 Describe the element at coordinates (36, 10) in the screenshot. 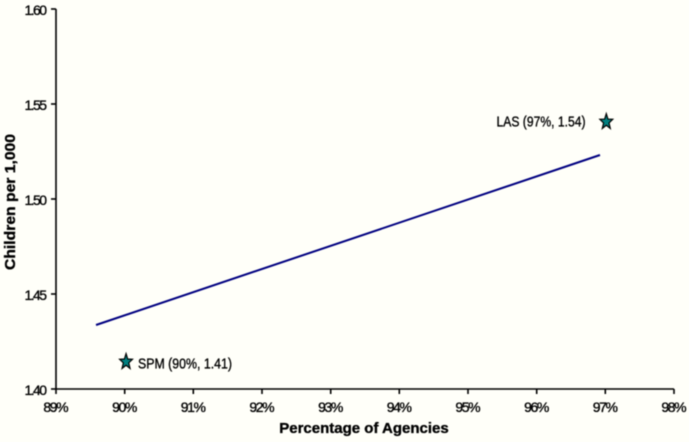

I see `svg-text: 1.60` at that location.